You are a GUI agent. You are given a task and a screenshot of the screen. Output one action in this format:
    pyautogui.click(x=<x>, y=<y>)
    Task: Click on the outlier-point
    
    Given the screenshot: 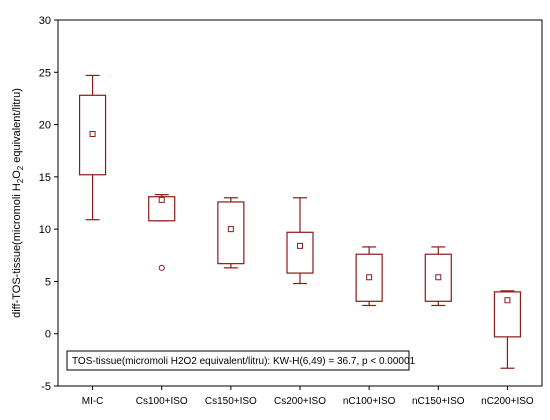 What is the action you would take?
    pyautogui.click(x=161, y=267)
    